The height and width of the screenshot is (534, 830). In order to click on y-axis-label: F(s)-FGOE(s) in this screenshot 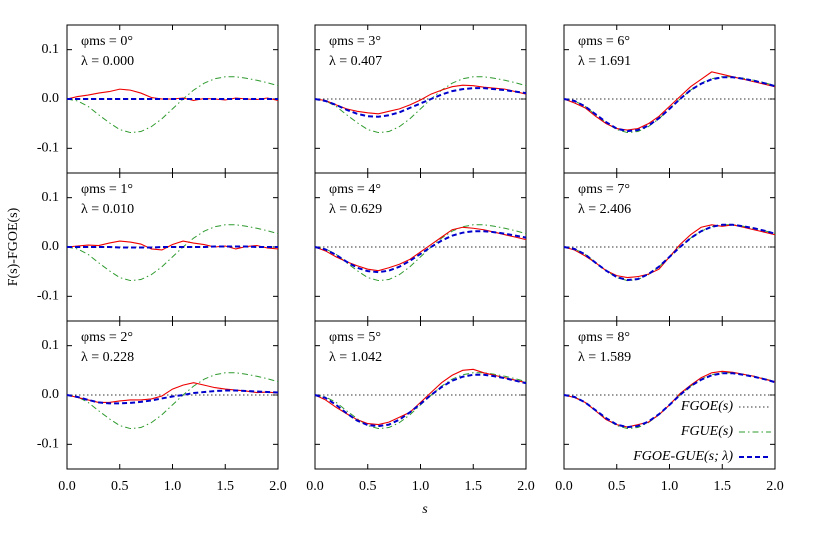, I will do `click(13, 246)`.